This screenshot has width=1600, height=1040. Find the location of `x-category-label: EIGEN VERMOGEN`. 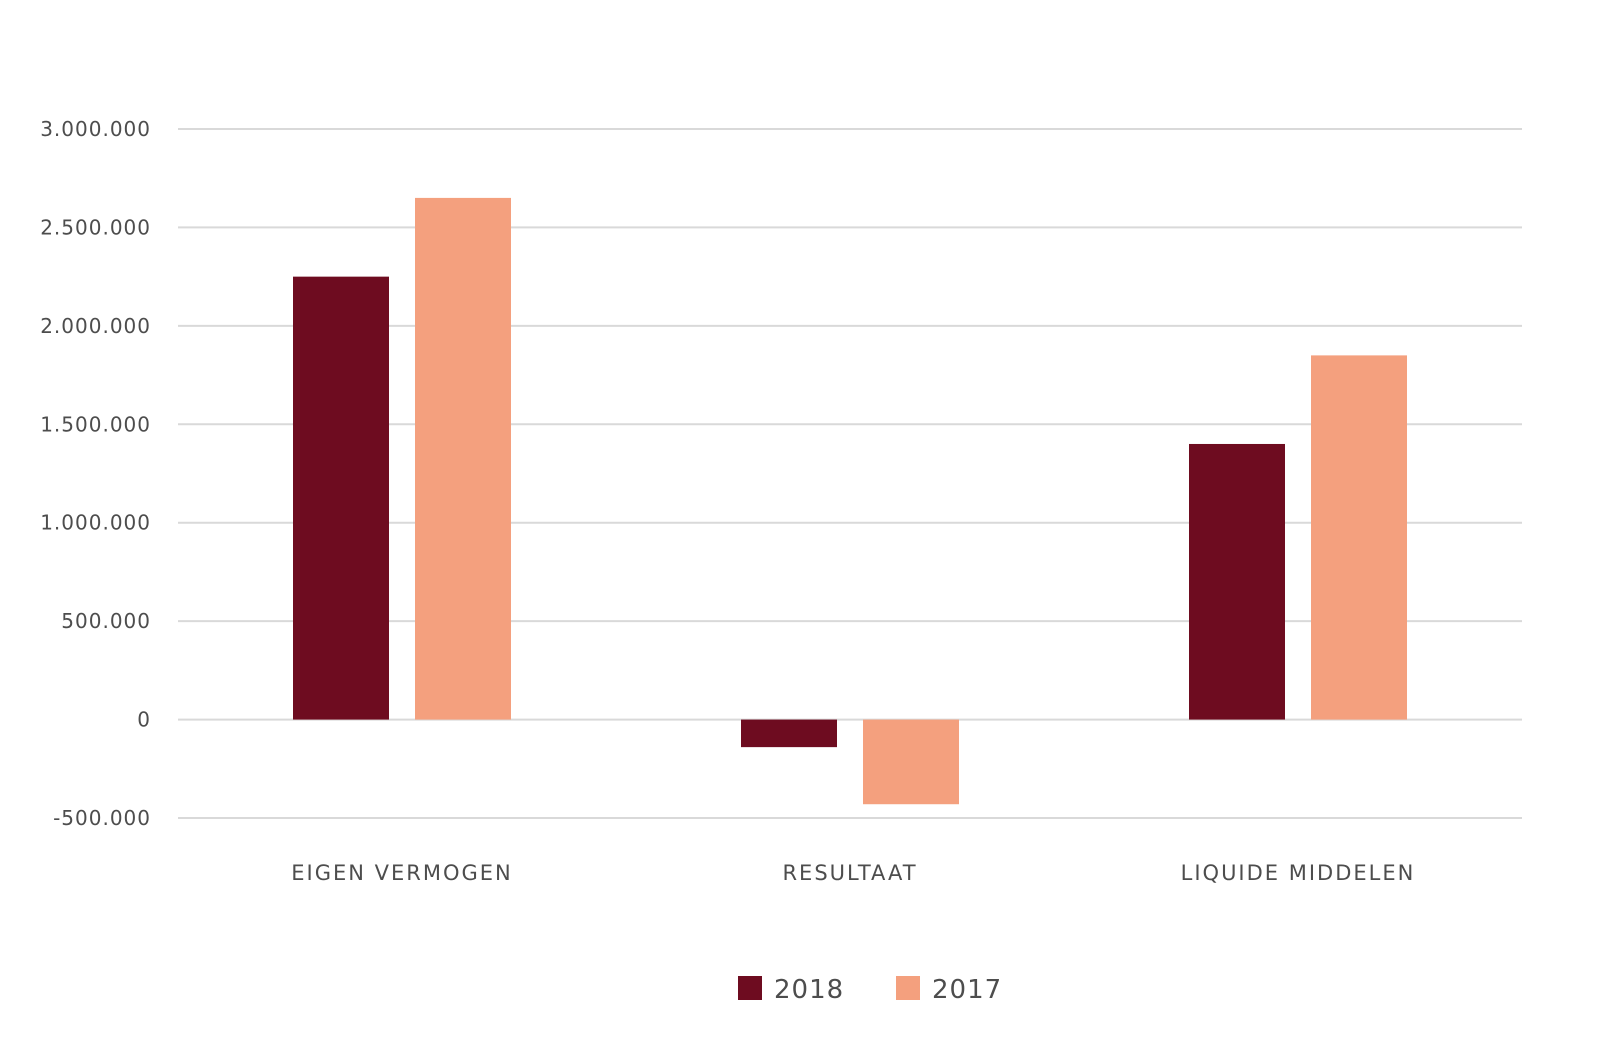

x-category-label: EIGEN VERMOGEN is located at coordinates (402, 873).